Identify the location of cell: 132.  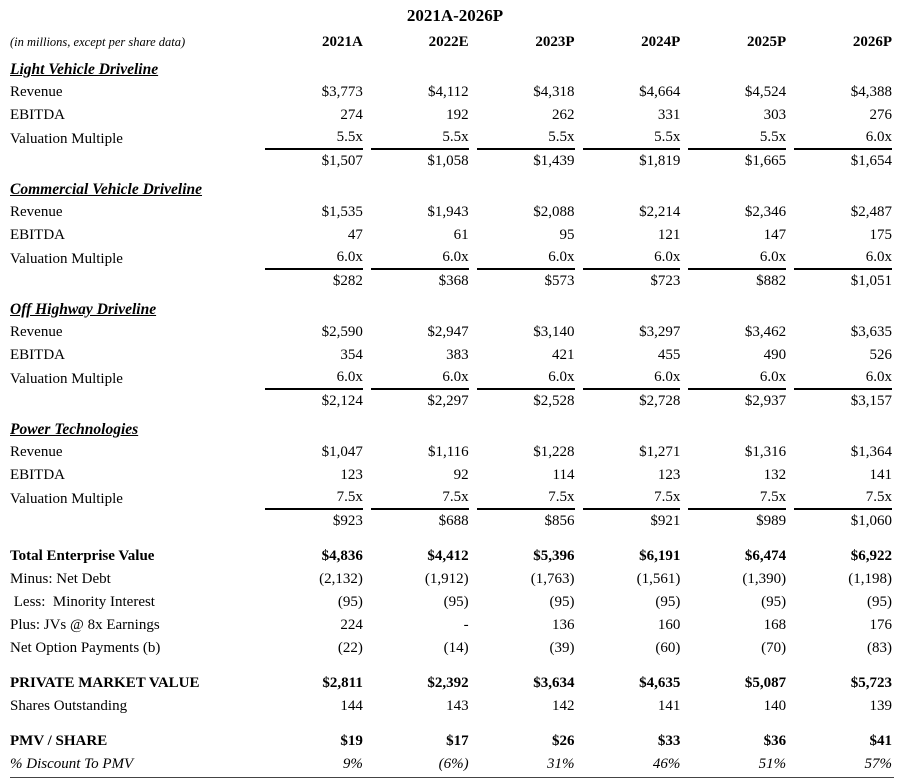
(775, 475).